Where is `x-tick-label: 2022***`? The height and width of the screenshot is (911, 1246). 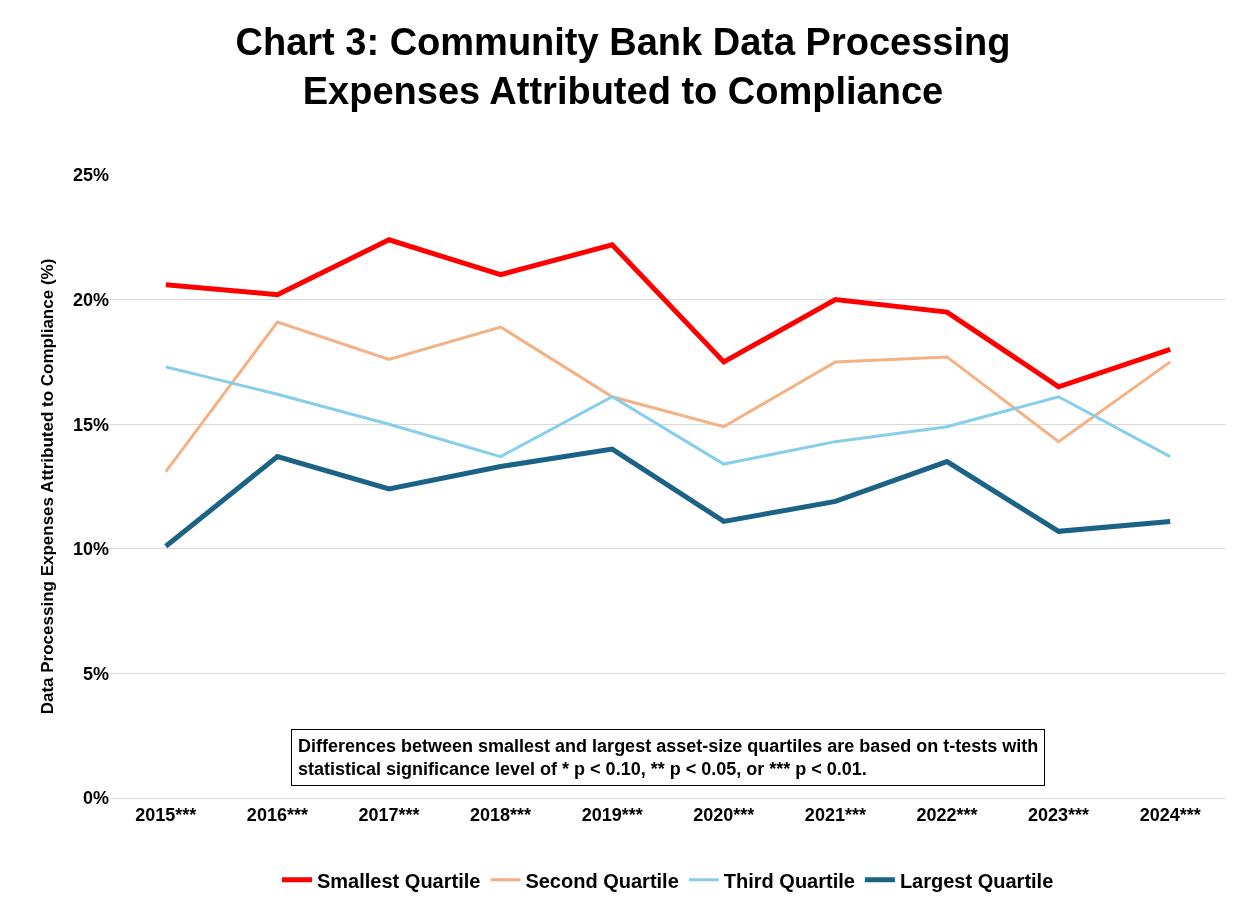 x-tick-label: 2022*** is located at coordinates (947, 814).